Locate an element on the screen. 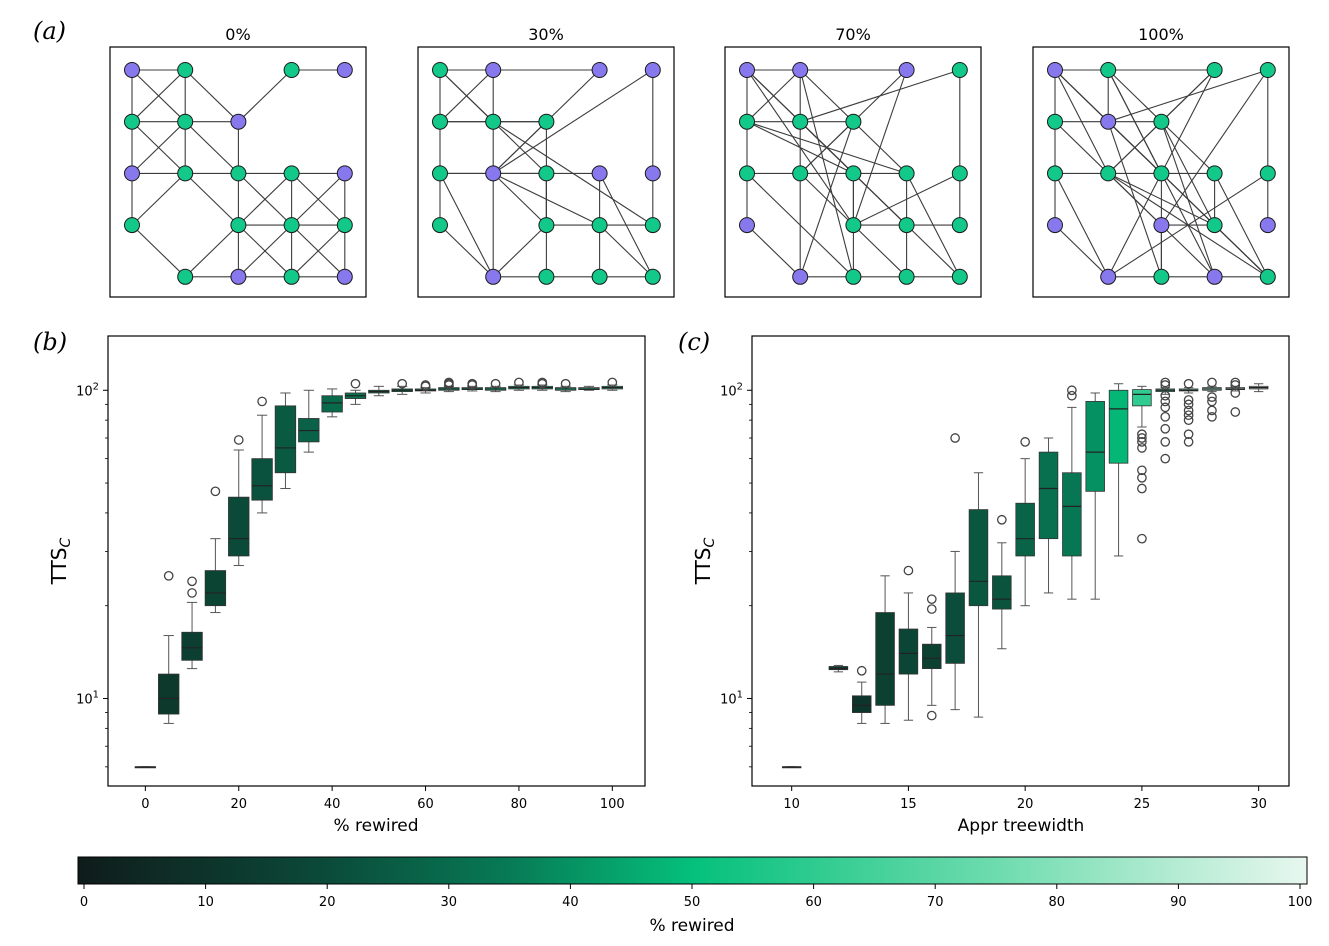 The width and height of the screenshot is (1329, 946). colorbar-label: % rewired is located at coordinates (691, 926).